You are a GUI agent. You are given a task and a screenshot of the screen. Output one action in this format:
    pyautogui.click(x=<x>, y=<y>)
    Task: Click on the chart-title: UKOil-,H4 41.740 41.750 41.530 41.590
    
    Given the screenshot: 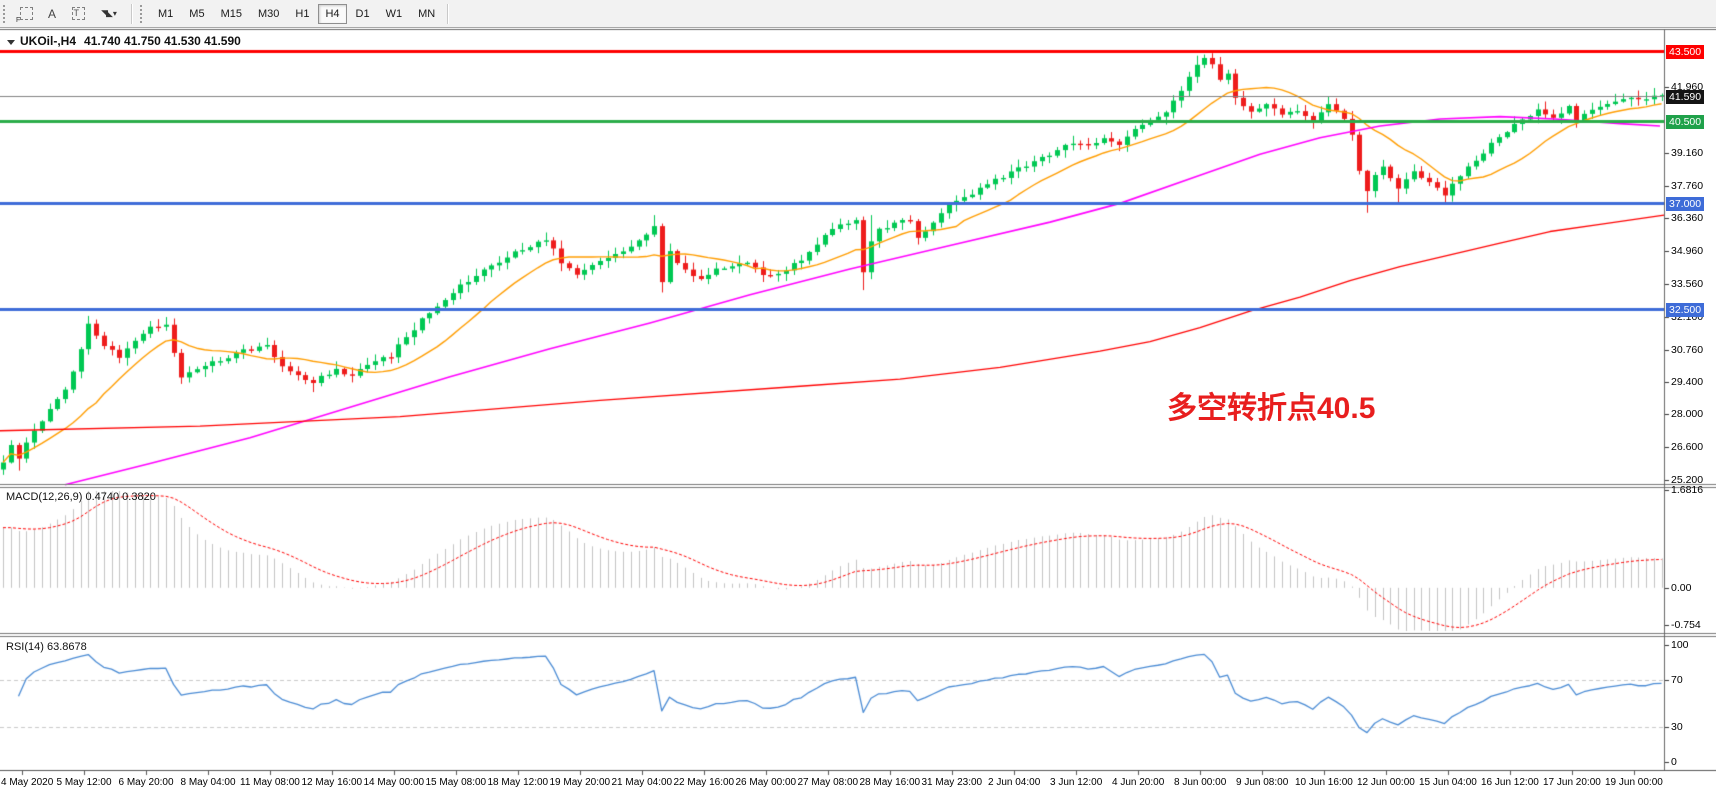 What is the action you would take?
    pyautogui.click(x=124, y=41)
    